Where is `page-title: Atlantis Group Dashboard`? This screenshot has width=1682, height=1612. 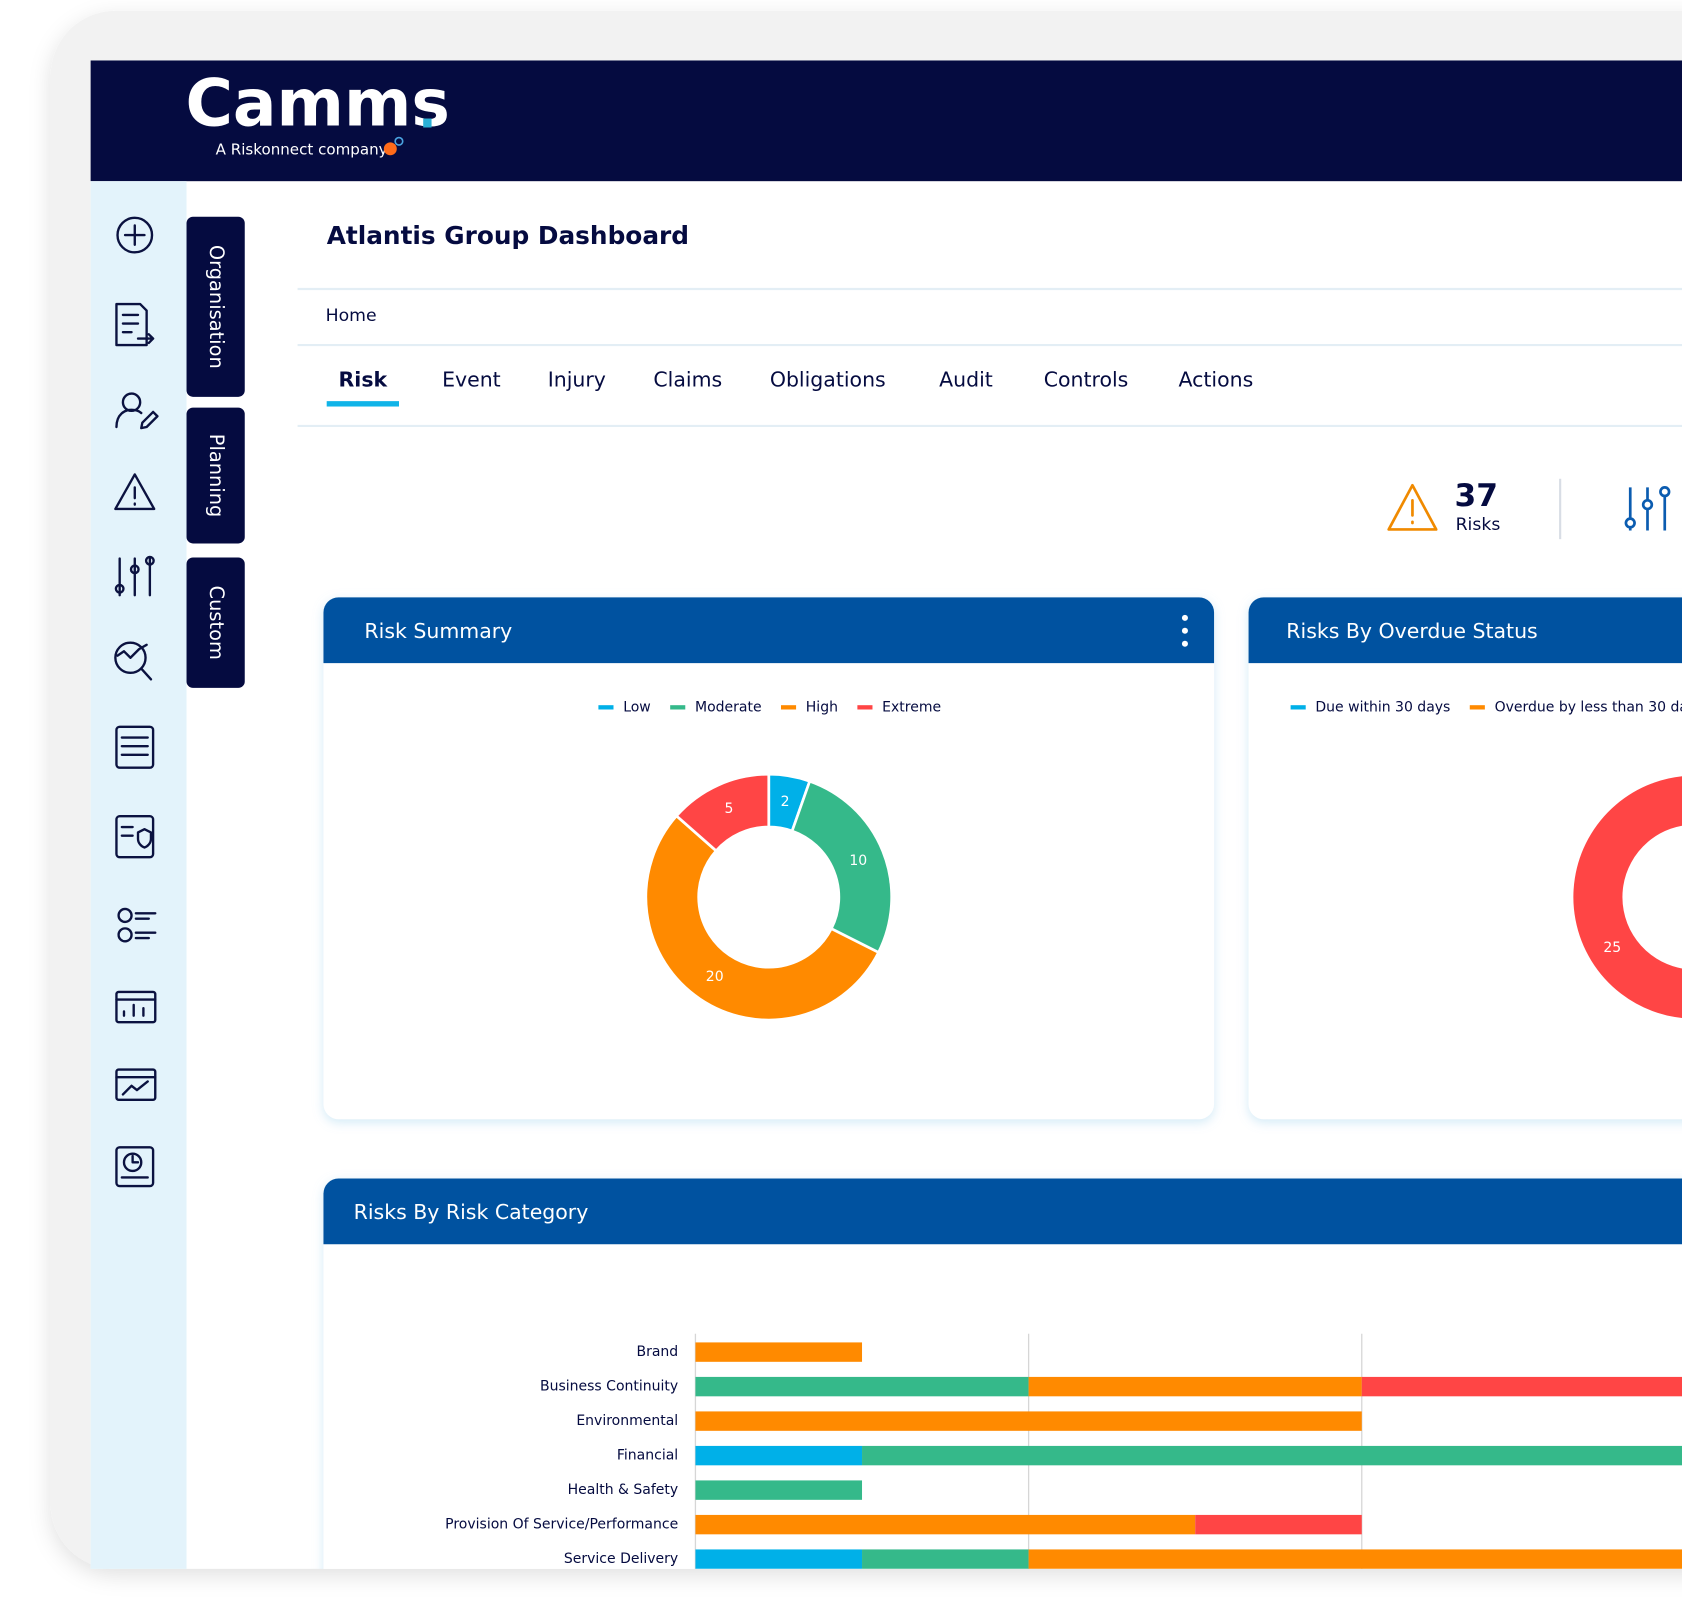 page-title: Atlantis Group Dashboard is located at coordinates (508, 235).